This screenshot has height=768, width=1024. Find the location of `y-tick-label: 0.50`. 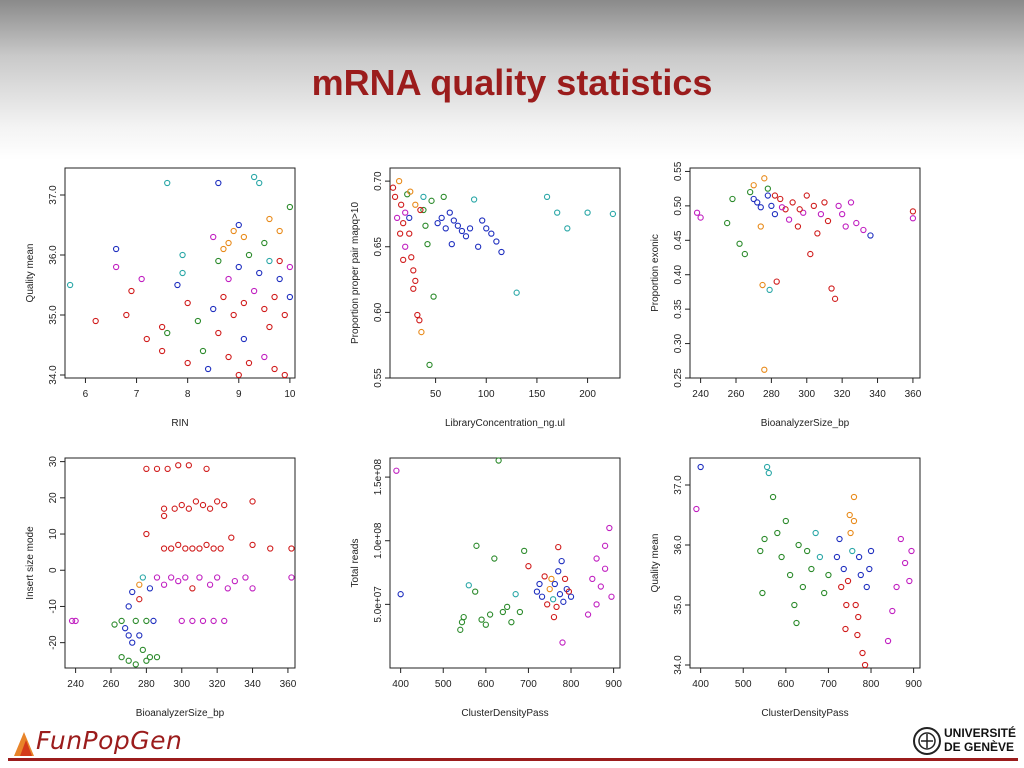

y-tick-label: 0.50 is located at coordinates (678, 206).